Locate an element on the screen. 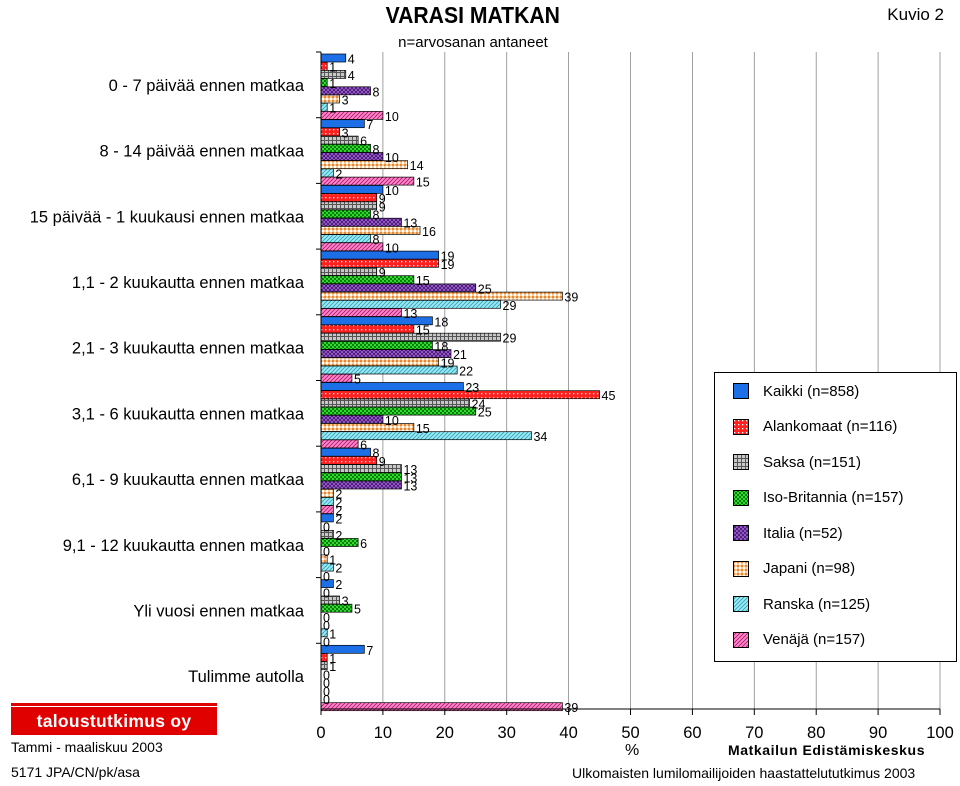  x-tick-label: 60 is located at coordinates (692, 733).